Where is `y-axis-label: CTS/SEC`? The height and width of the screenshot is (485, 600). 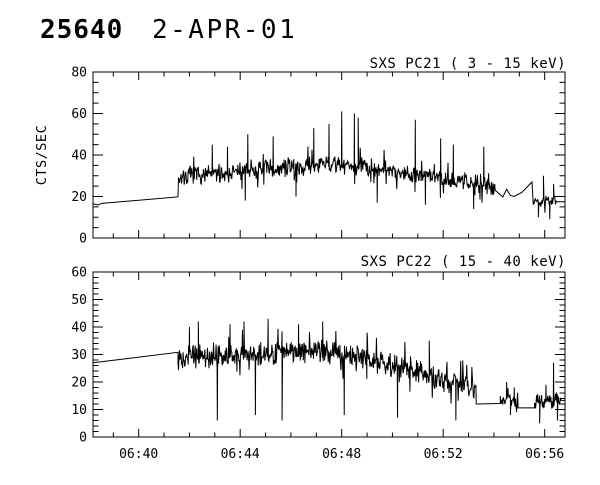
y-axis-label: CTS/SEC is located at coordinates (42, 155).